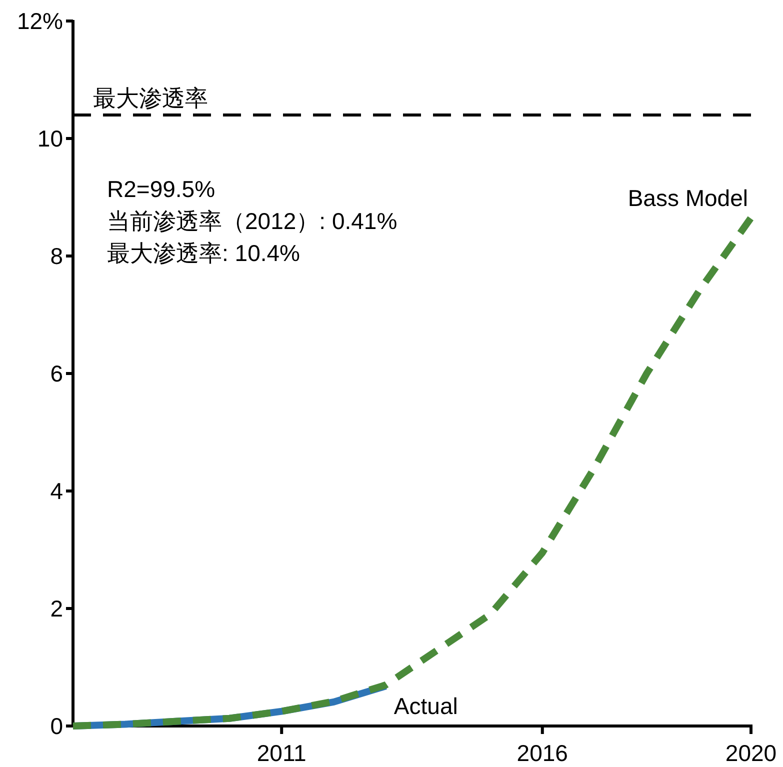 This screenshot has width=783, height=767. Describe the element at coordinates (281, 753) in the screenshot. I see `x-tick-label: 2011` at that location.